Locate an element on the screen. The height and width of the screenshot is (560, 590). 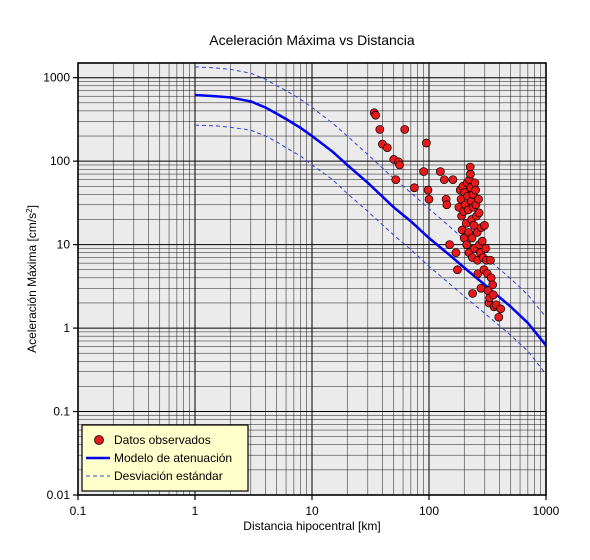
chart-title: Aceleración Máxima vs Distancia is located at coordinates (312, 40).